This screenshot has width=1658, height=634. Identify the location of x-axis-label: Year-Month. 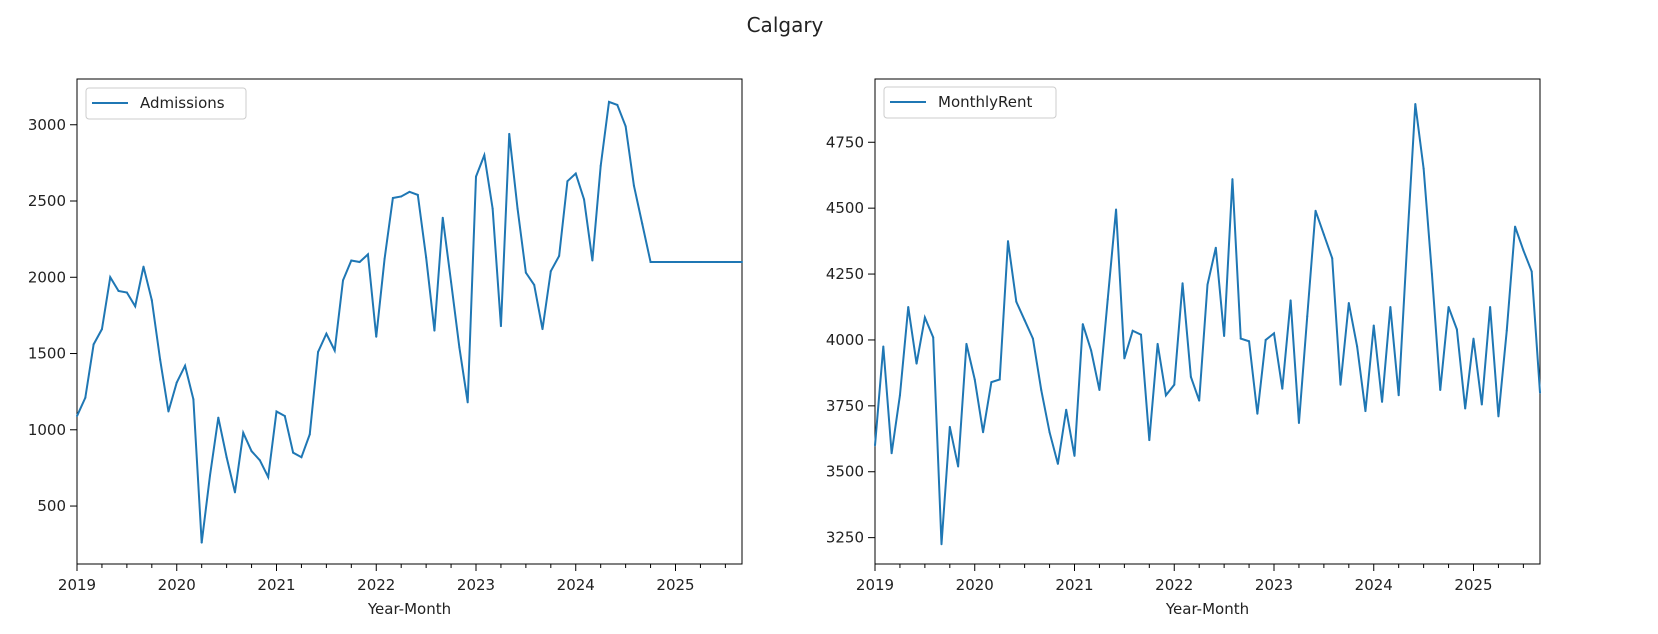
(1207, 609).